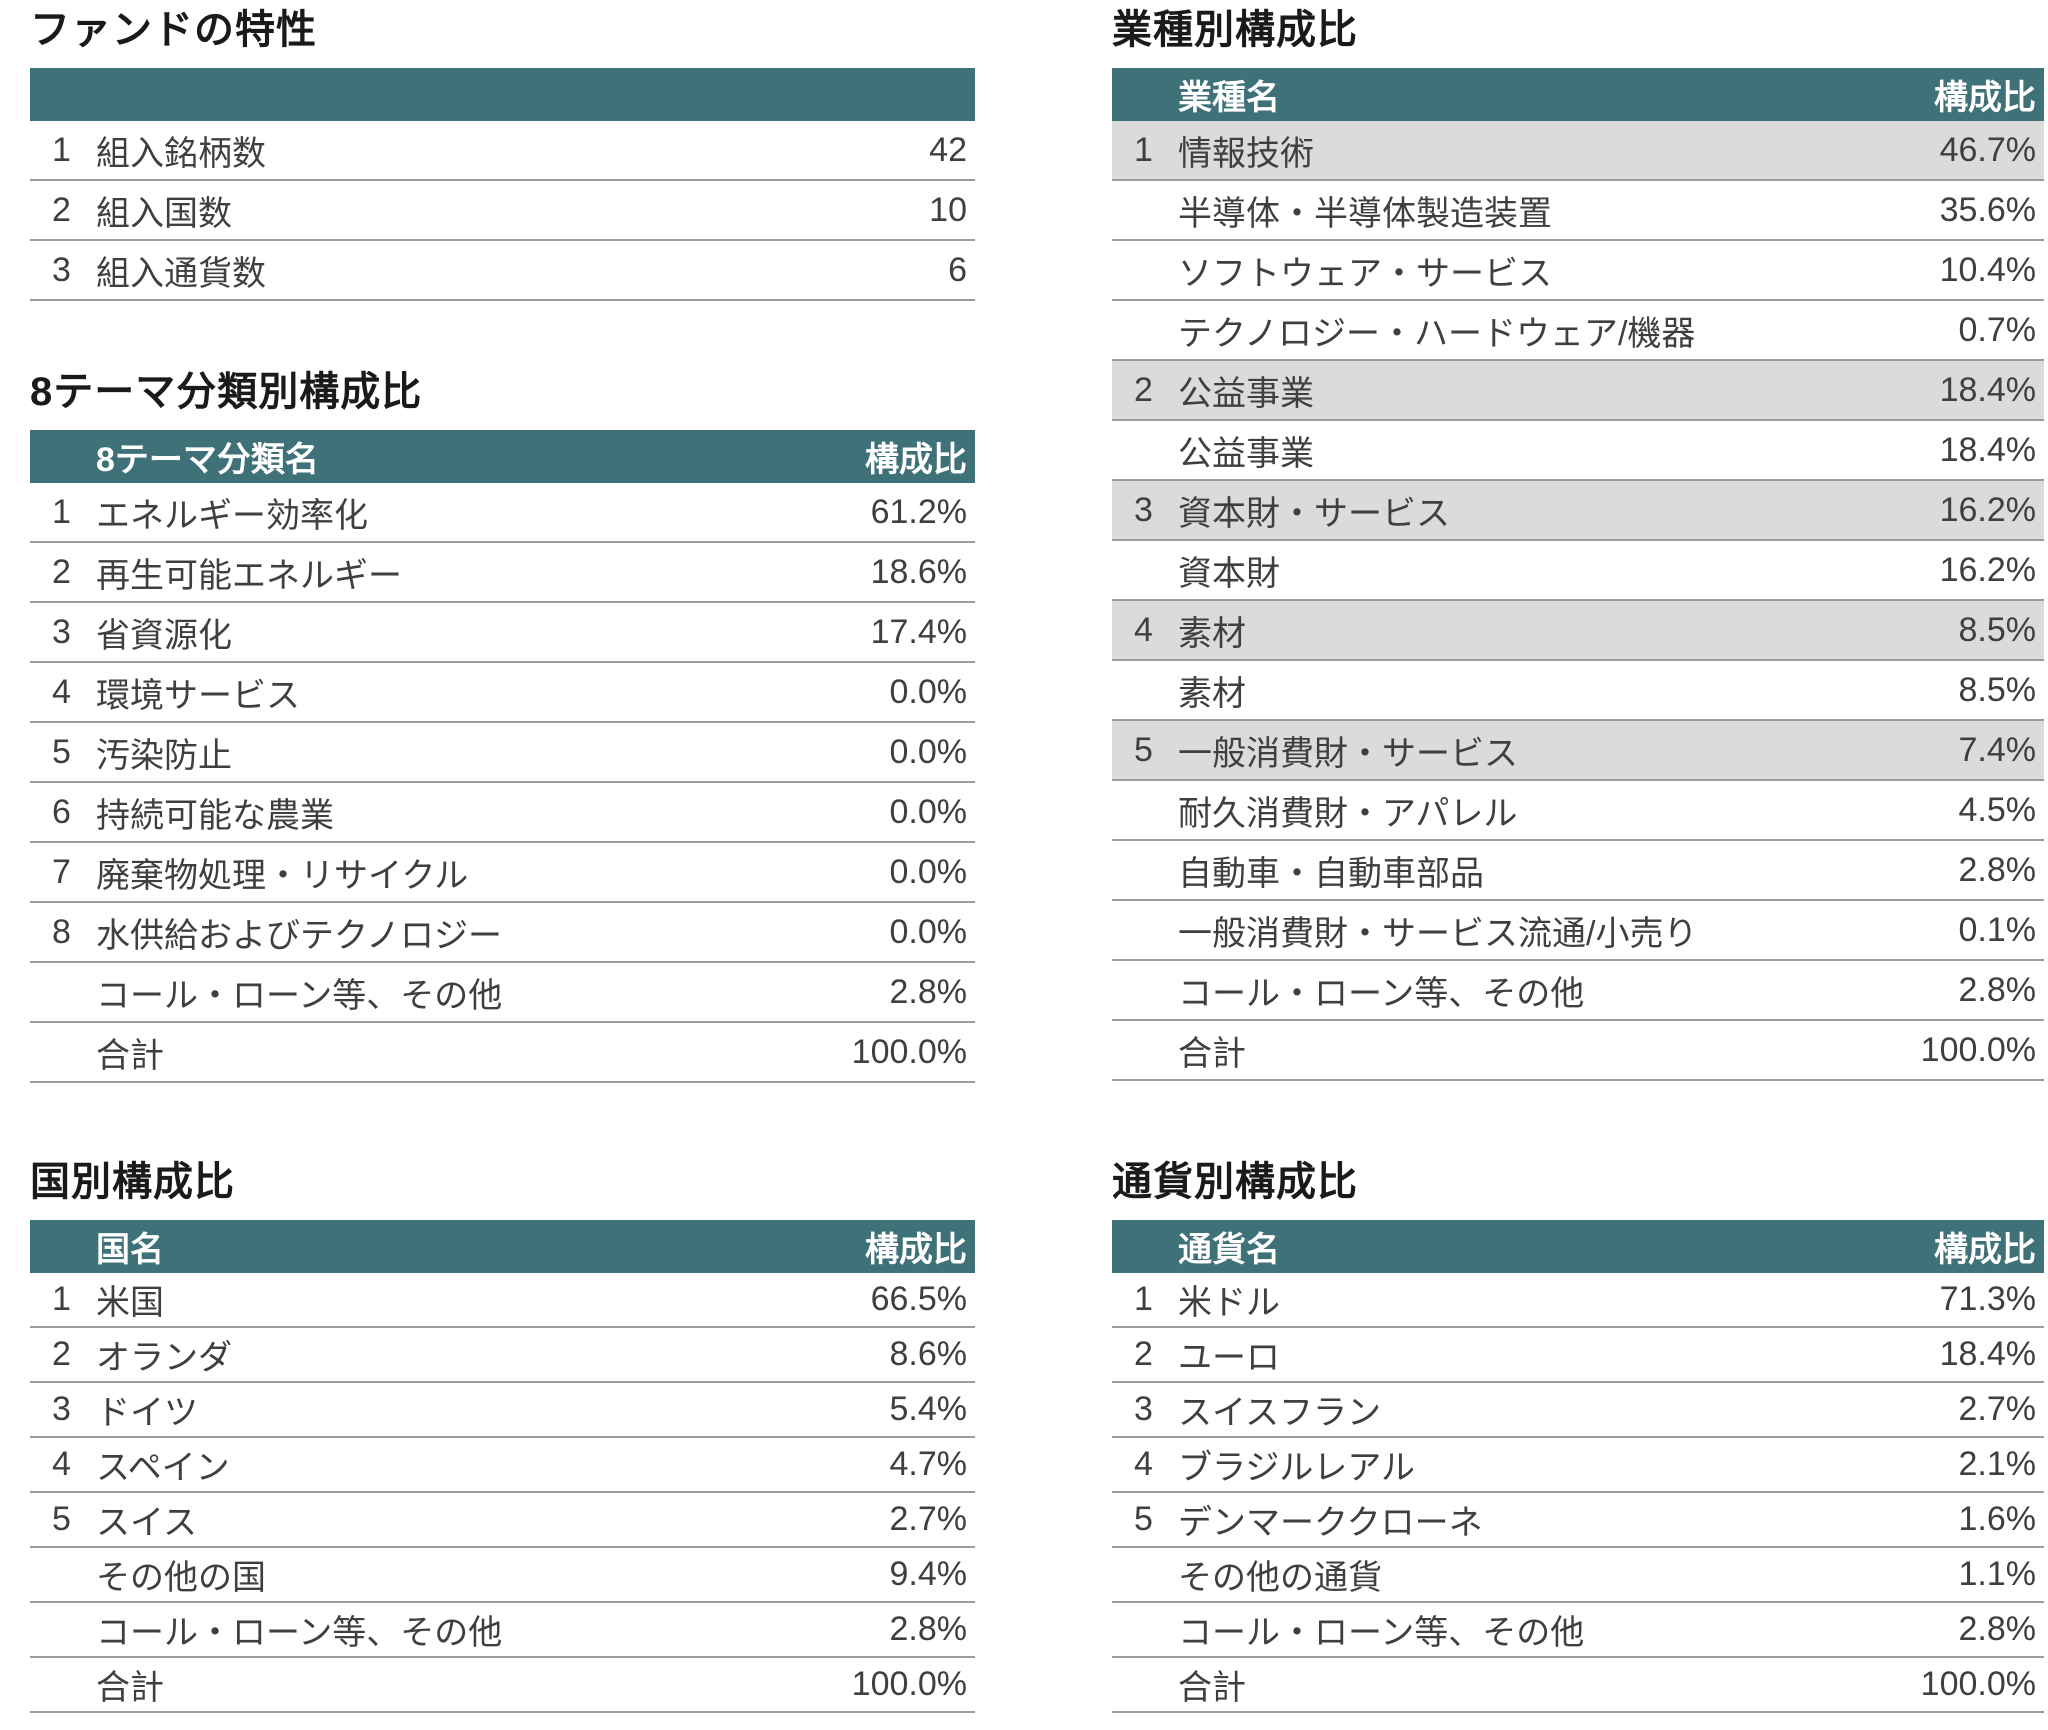 The image size is (2048, 1730). What do you see at coordinates (502, 94) in the screenshot?
I see `fund-characteristics-header` at bounding box center [502, 94].